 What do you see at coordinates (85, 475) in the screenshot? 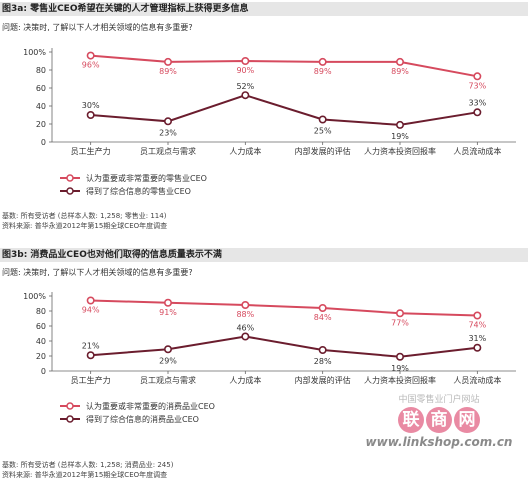
I see `chart-b-source: 资料来源: 普华永道2012年第15期全球CEO年度调查` at bounding box center [85, 475].